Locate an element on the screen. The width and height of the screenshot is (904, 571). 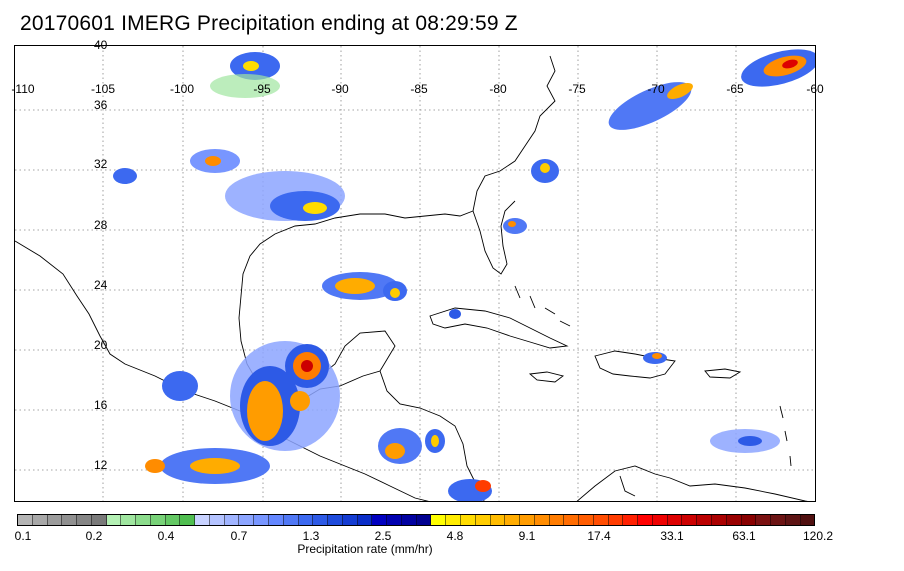
lon-label: -70 is located at coordinates (656, 89).